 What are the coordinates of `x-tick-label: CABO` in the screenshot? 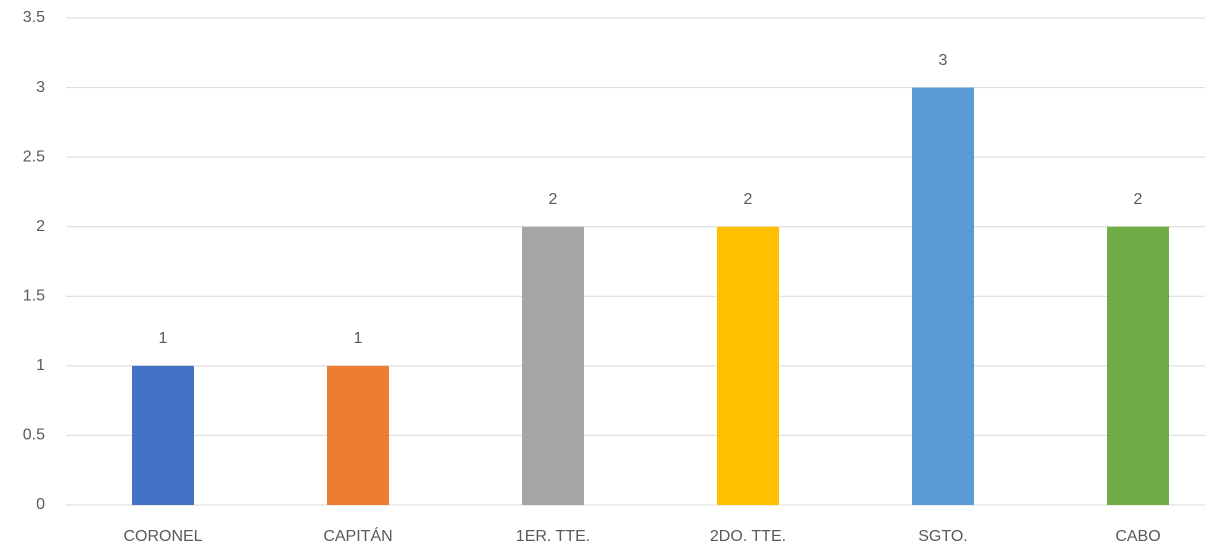 It's located at (1137, 536).